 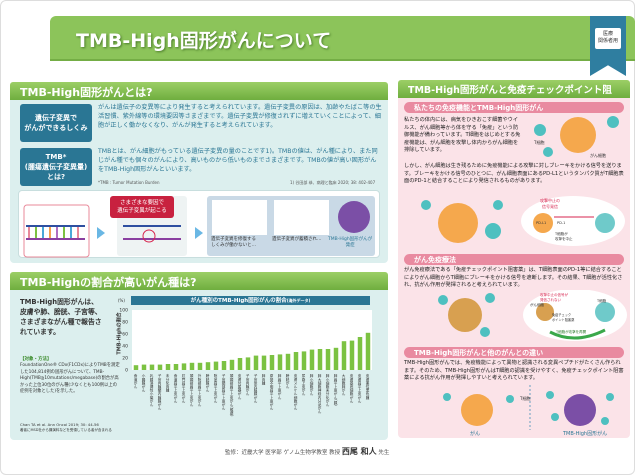 What do you see at coordinates (215, 388) in the screenshot?
I see `x-tick-label: 陰茎扁平上皮がん` at bounding box center [215, 388].